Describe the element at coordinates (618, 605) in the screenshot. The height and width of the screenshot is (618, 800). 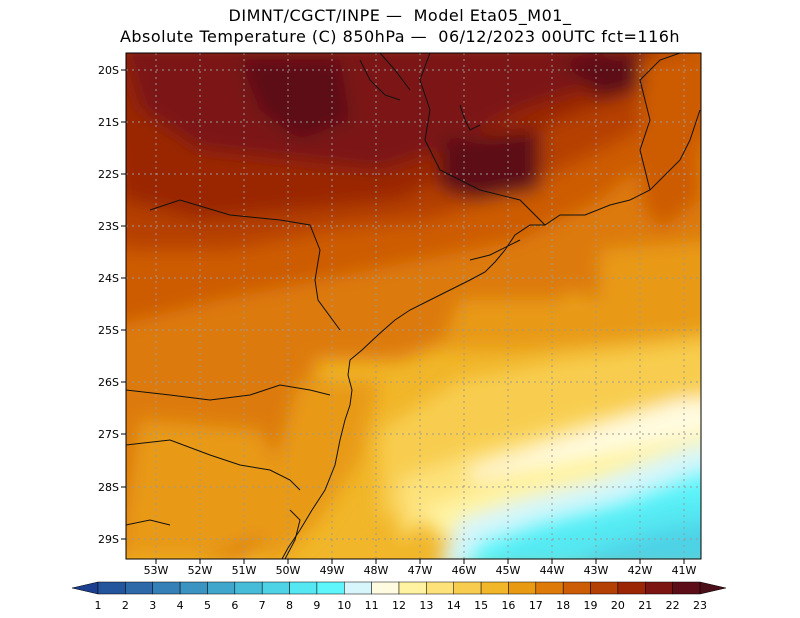
I see `colorbar-label: 20` at that location.